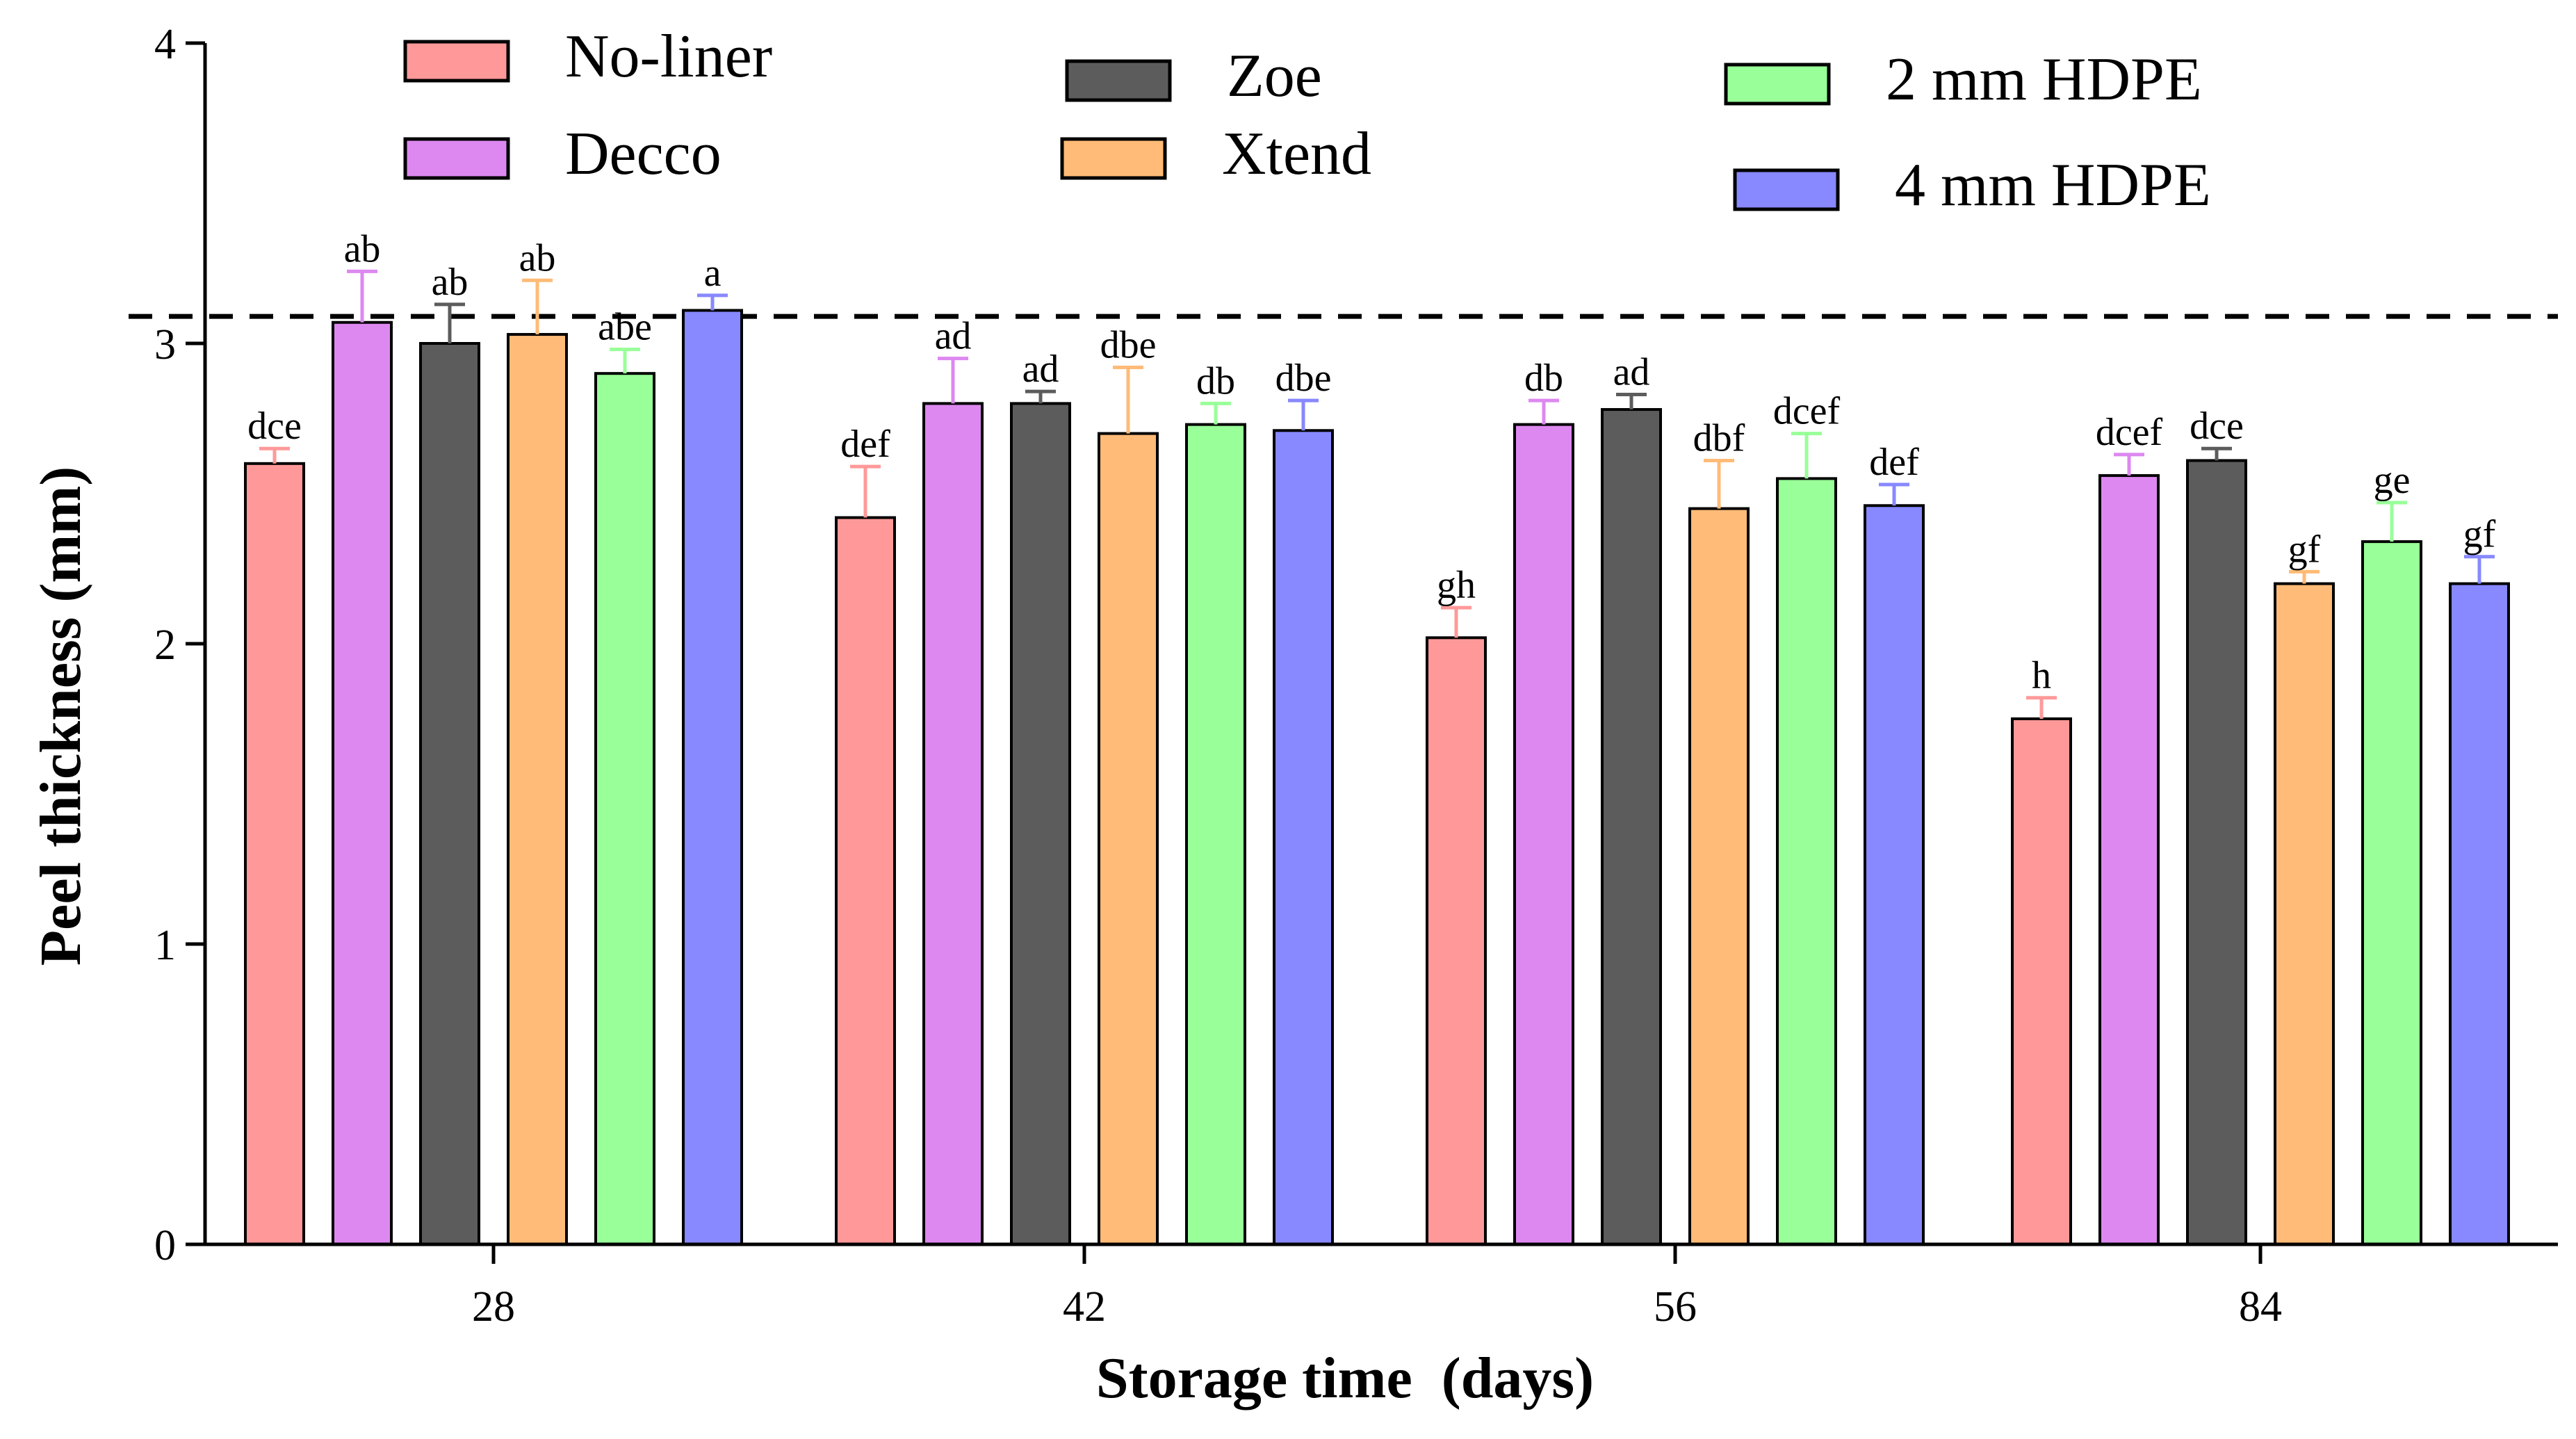  Describe the element at coordinates (1274, 76) in the screenshot. I see `legend-label: Zoe` at that location.